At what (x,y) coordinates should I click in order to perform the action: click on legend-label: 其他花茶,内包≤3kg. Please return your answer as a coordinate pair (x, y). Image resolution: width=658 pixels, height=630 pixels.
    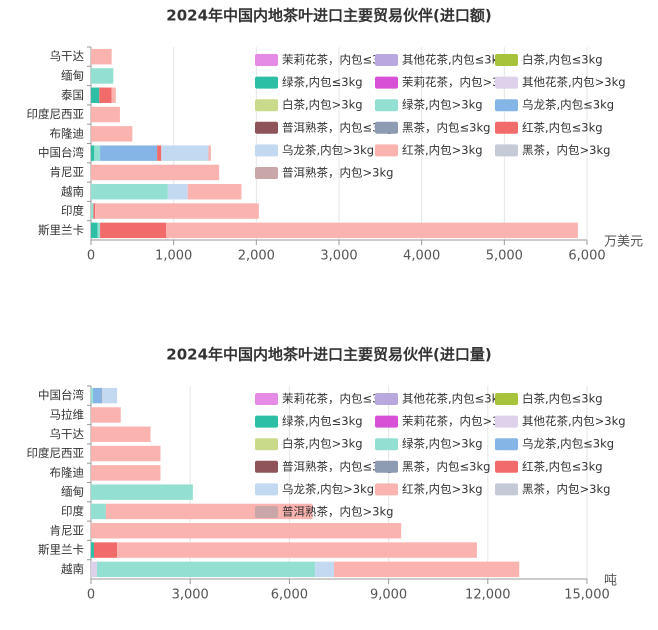
    Looking at the image, I should click on (454, 60).